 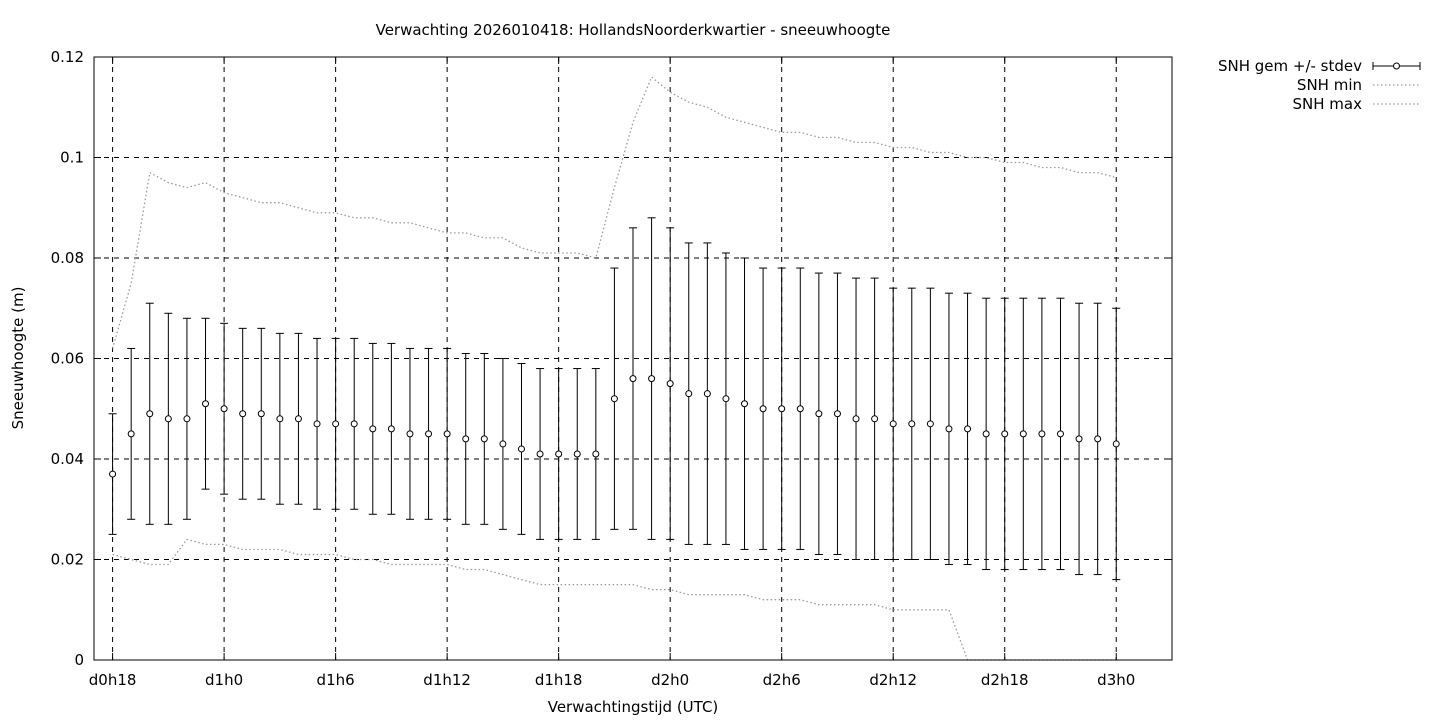 I want to click on x-tick-label: d0h18, so click(x=113, y=680).